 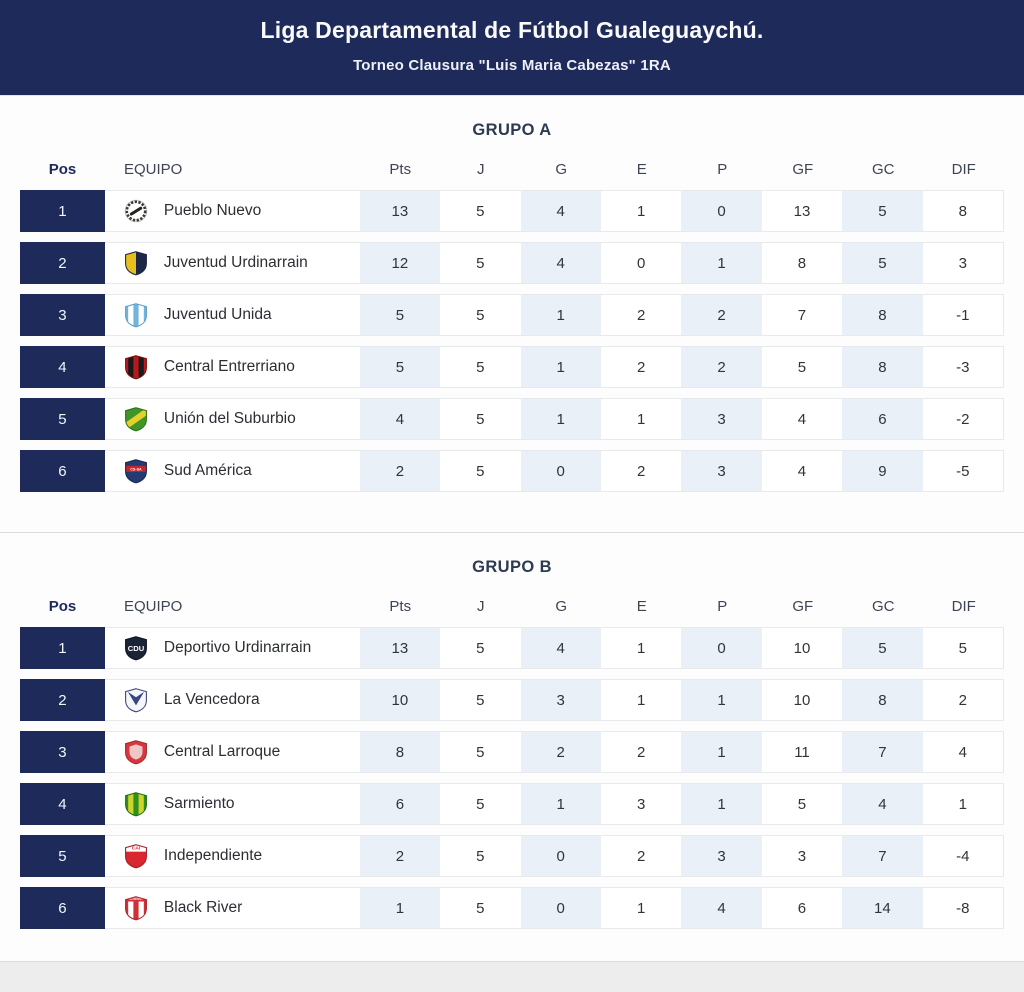 I want to click on group-title: GRUPO B, so click(x=512, y=567).